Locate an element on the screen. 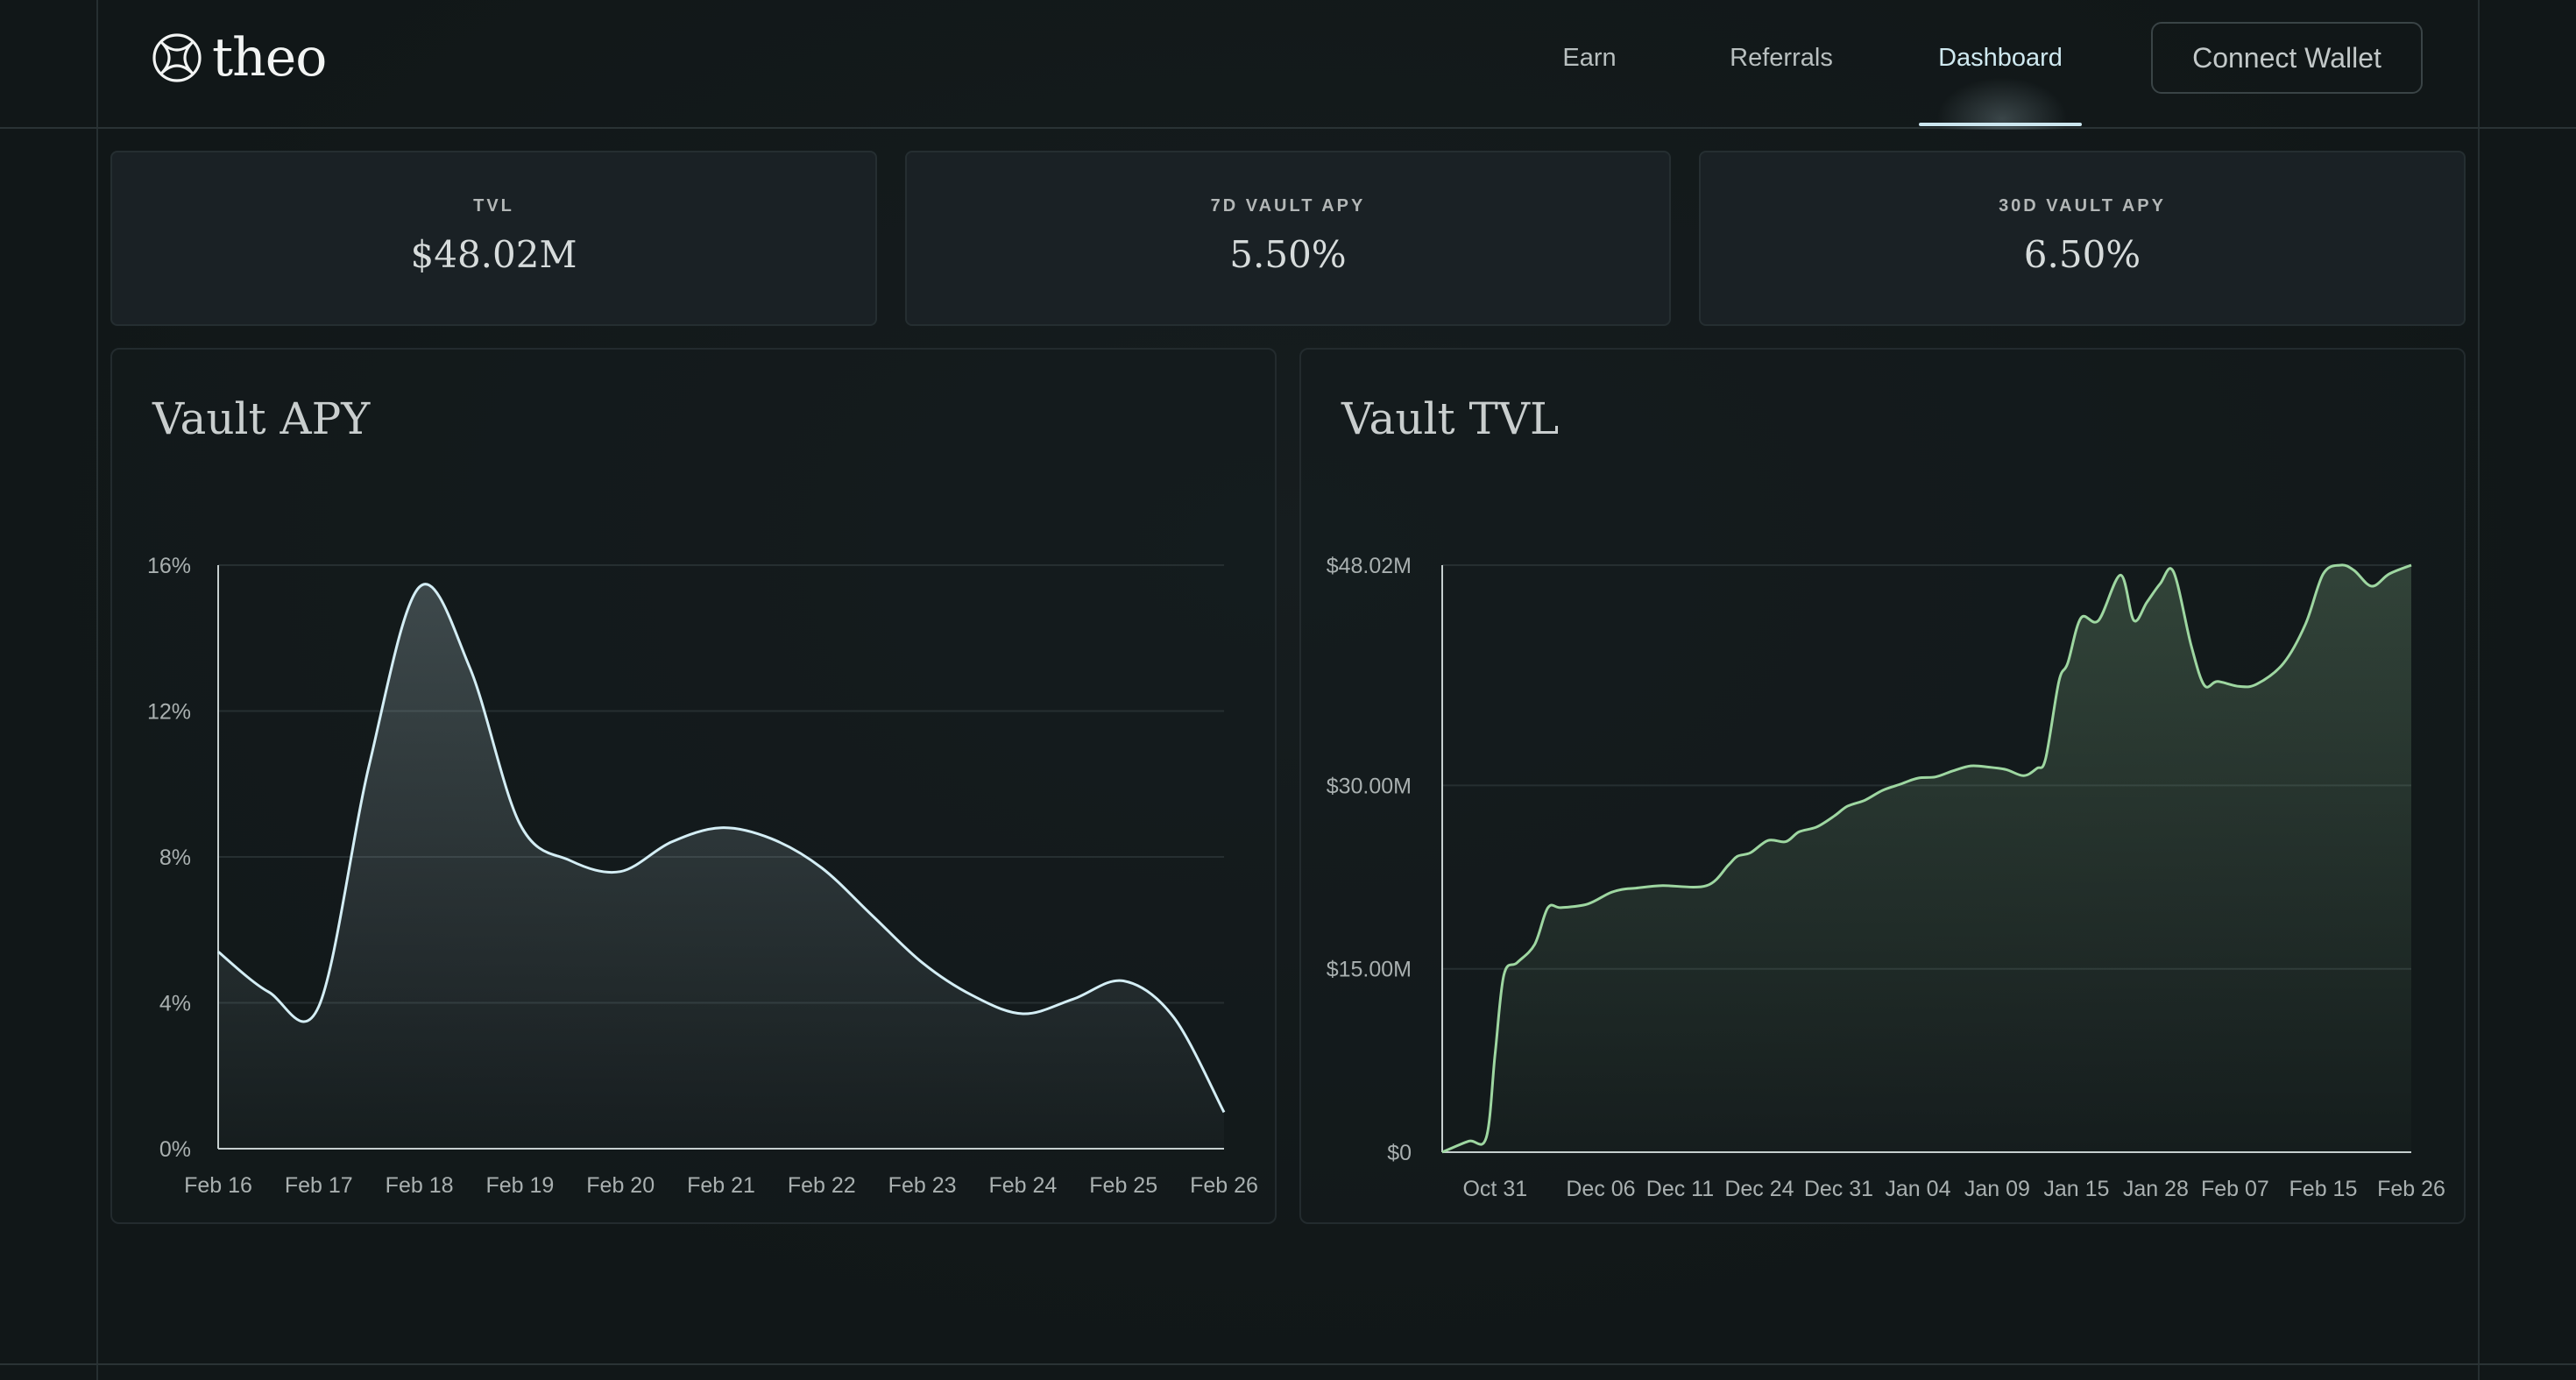  nav-earn: Earn is located at coordinates (1589, 58).